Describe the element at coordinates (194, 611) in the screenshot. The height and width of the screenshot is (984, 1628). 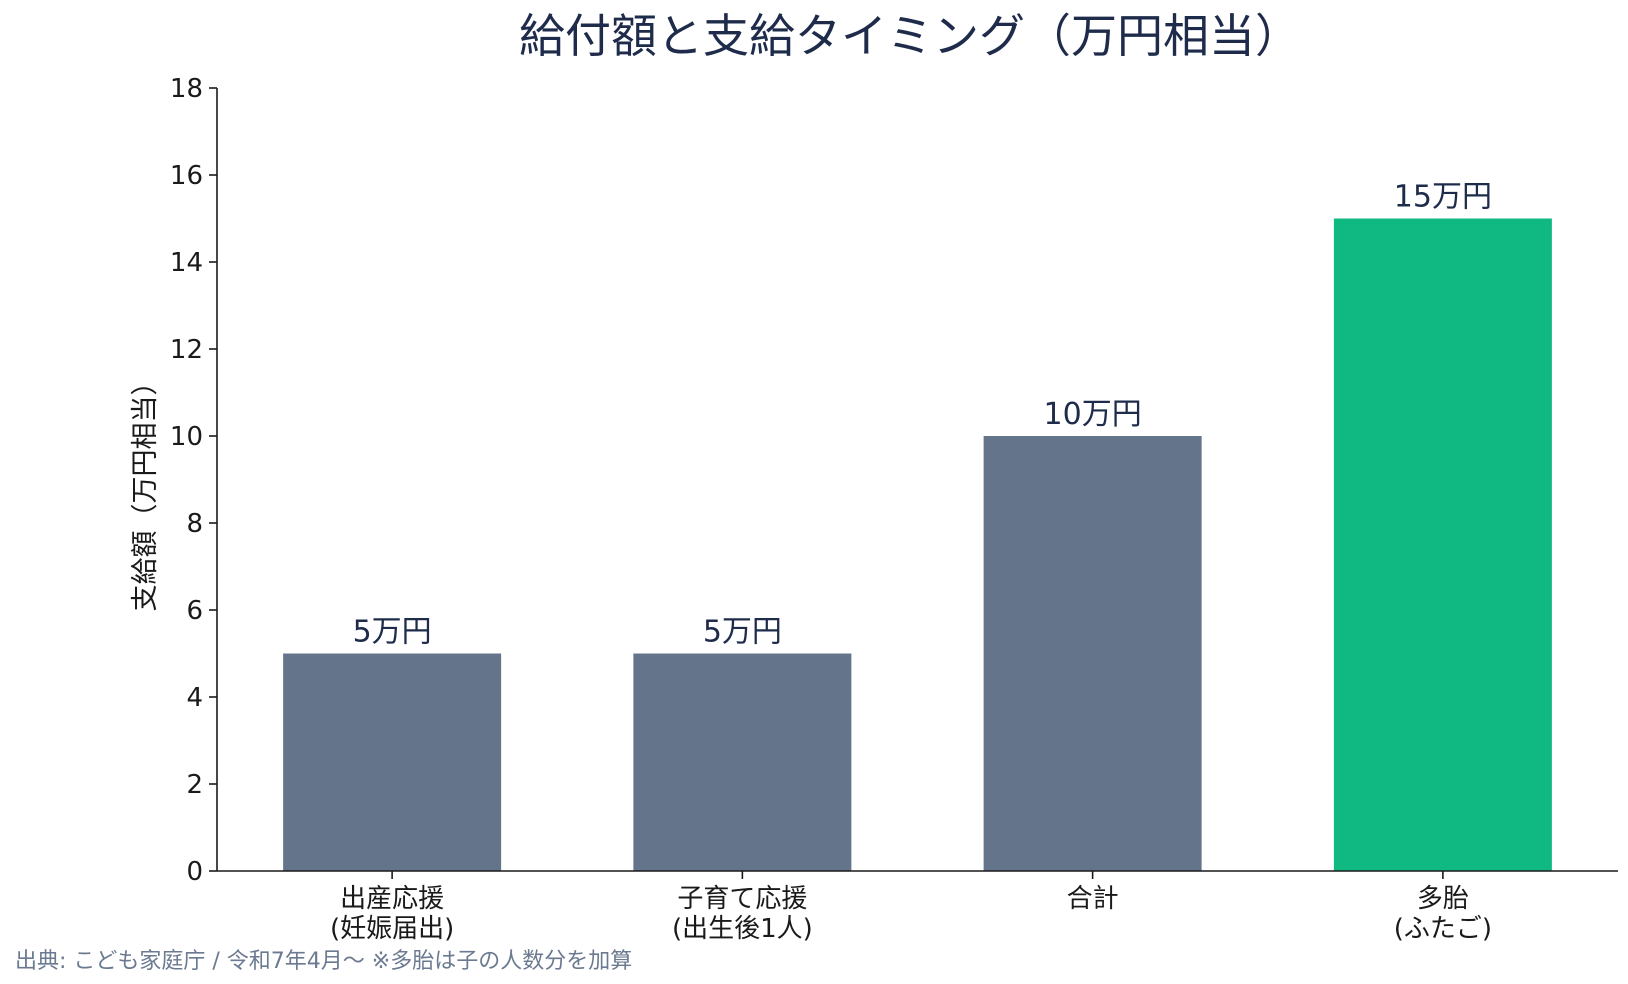
I see `y-tick-label: 6` at that location.